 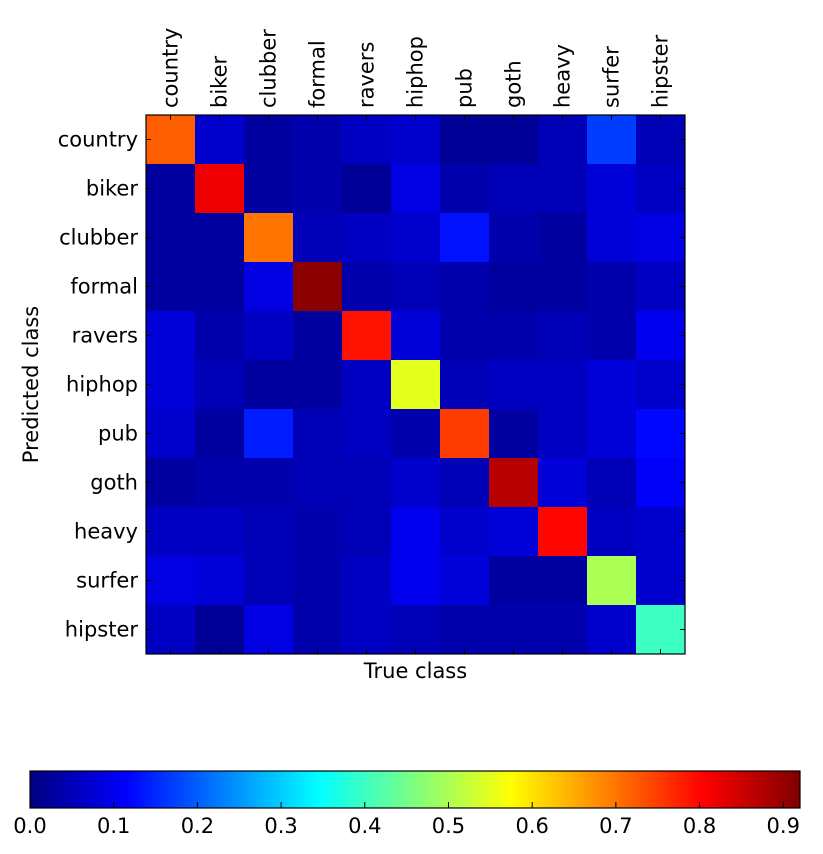 I want to click on heatmap-cell-pub-surfer, so click(x=612, y=434).